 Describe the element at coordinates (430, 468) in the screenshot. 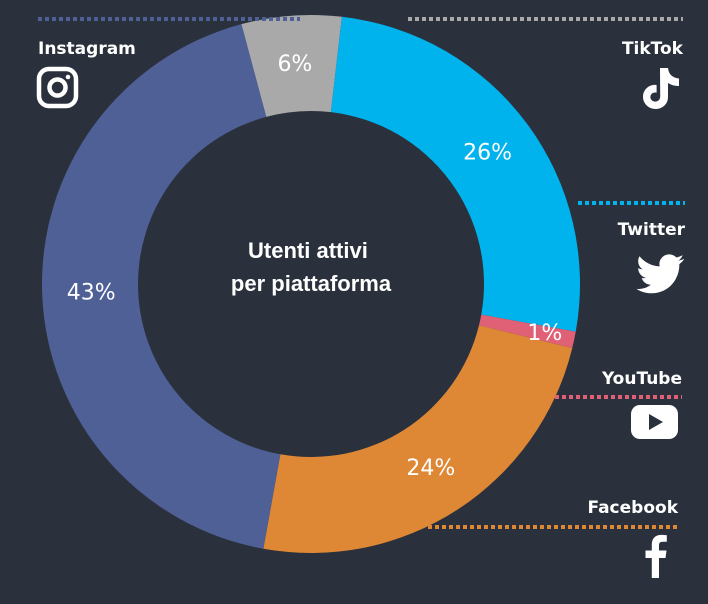

I see `data-label-facebook: 24%` at that location.